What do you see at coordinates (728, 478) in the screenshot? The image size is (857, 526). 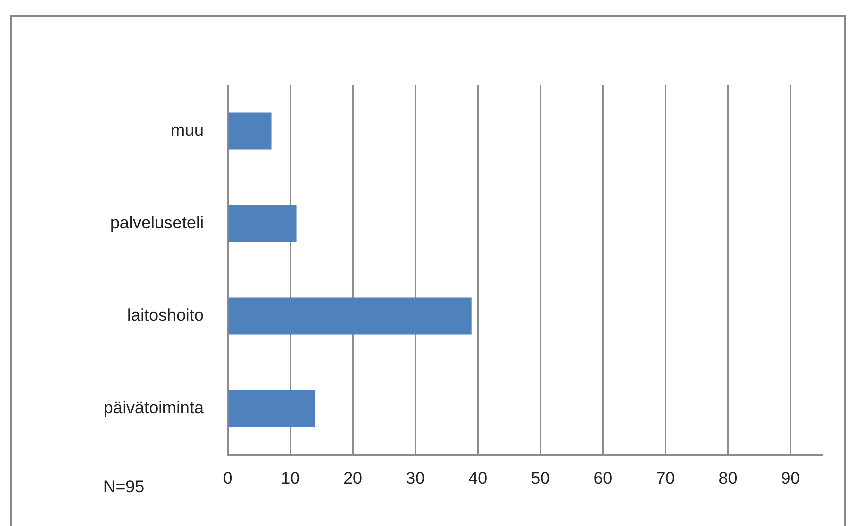 I see `x-tick-label: 80` at bounding box center [728, 478].